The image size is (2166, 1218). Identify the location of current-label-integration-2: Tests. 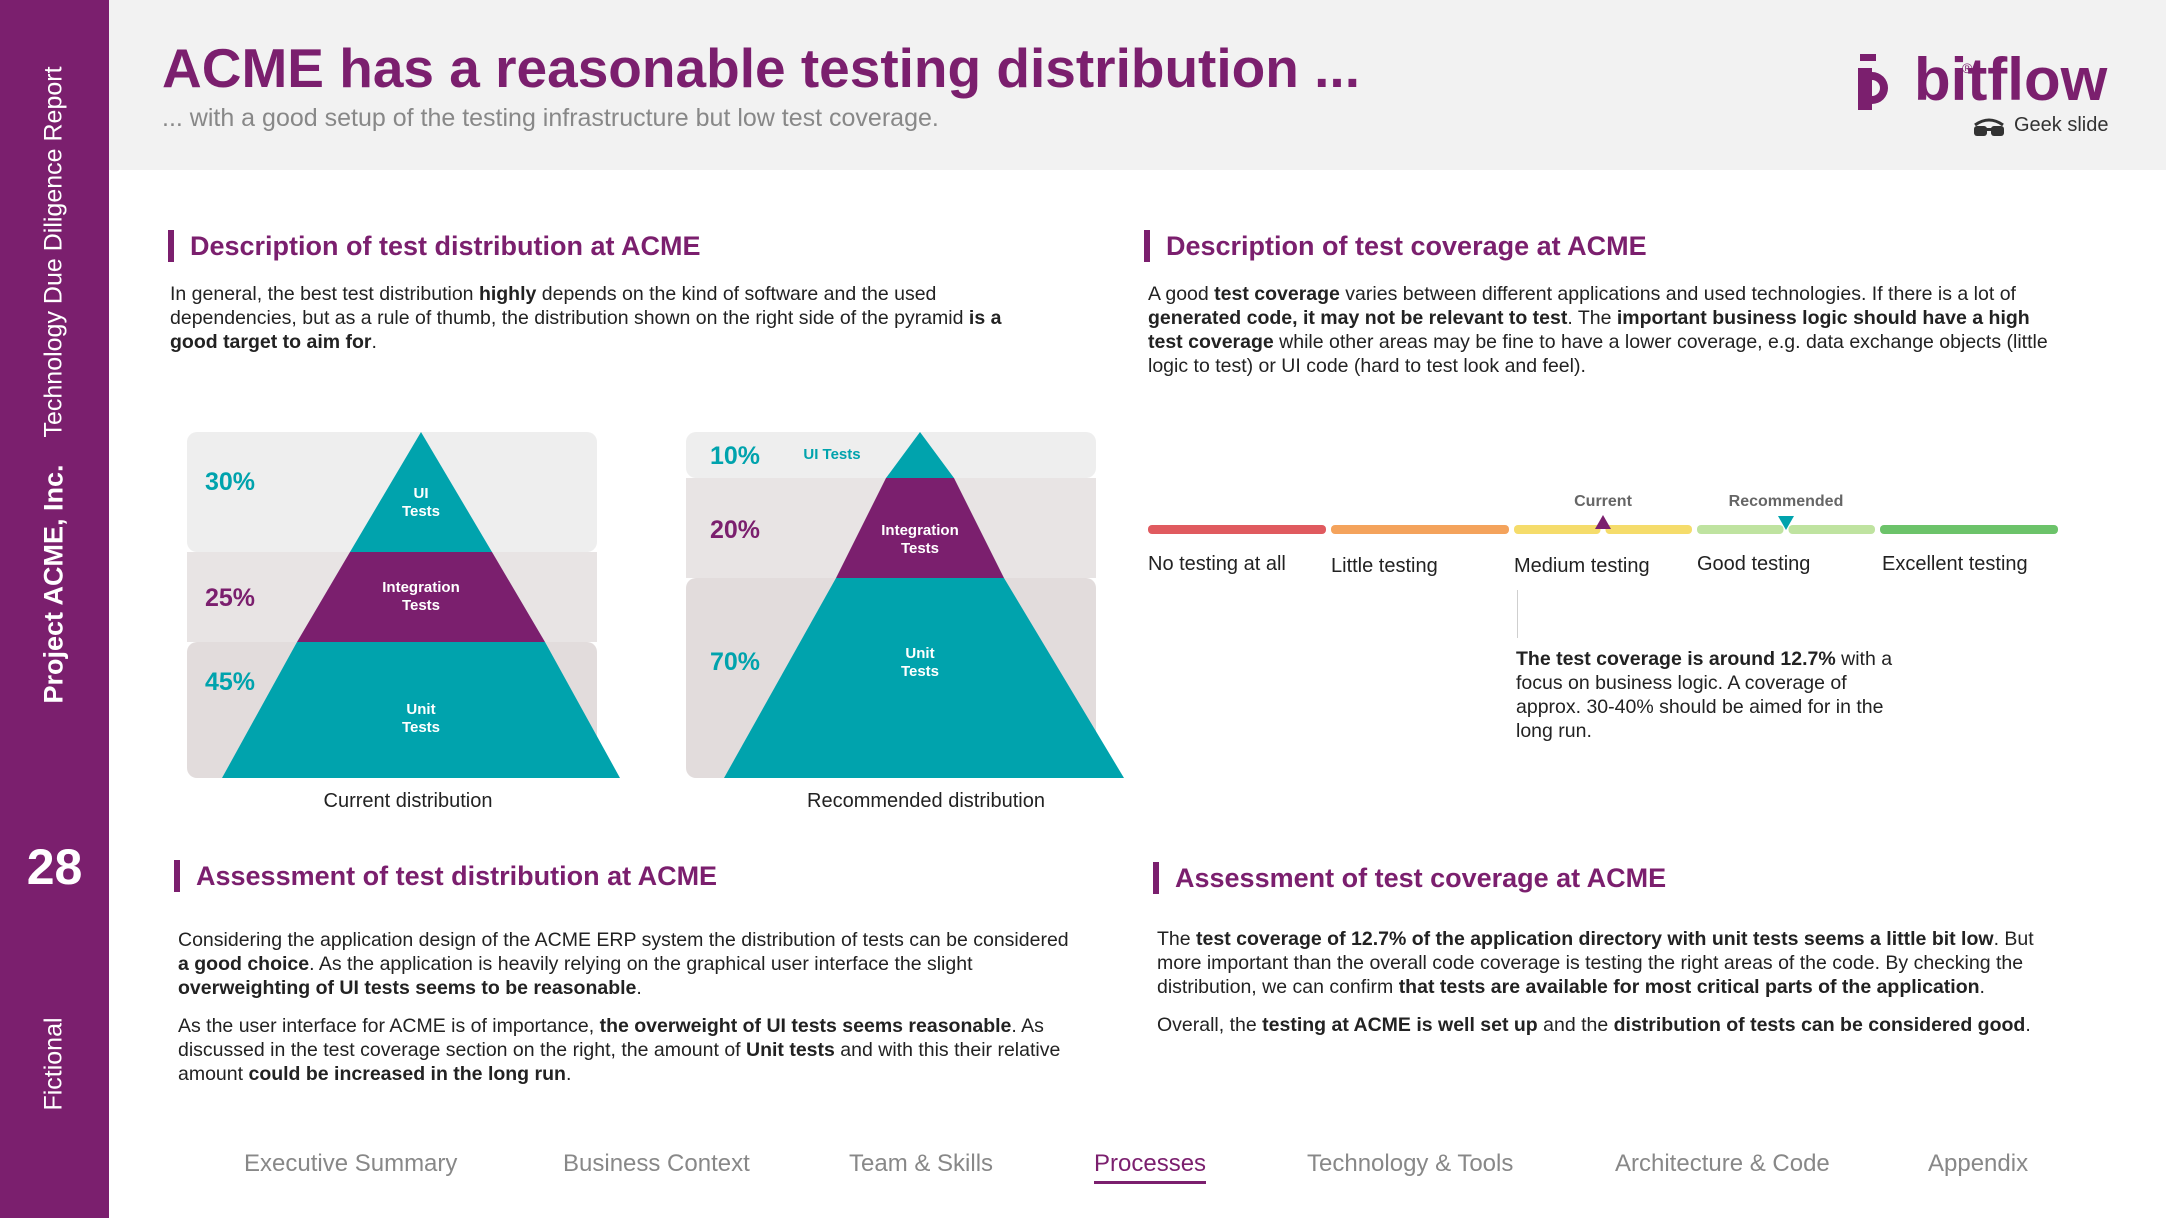
(421, 605).